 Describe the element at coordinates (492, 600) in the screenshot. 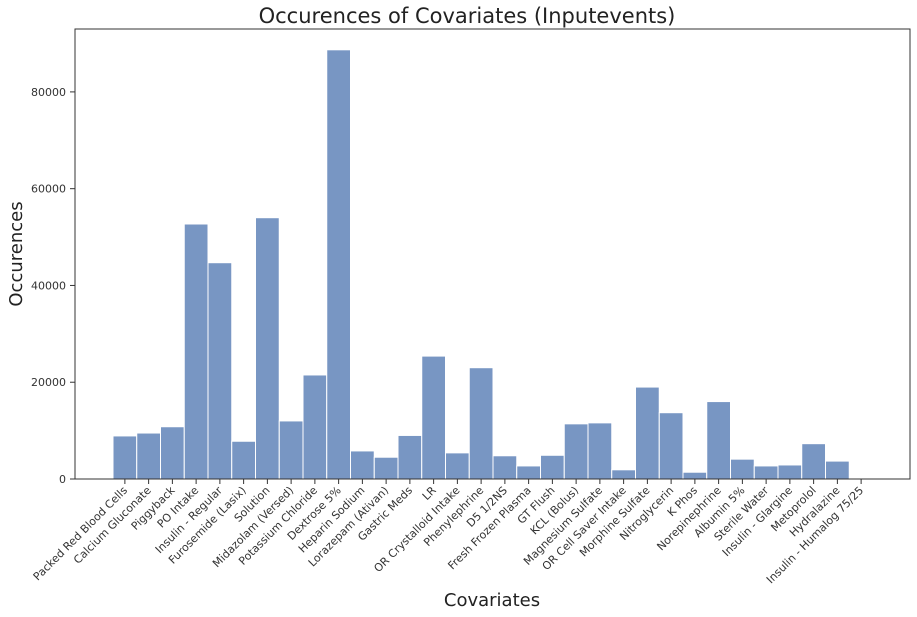

I see `x-axis-label: Covariates` at that location.